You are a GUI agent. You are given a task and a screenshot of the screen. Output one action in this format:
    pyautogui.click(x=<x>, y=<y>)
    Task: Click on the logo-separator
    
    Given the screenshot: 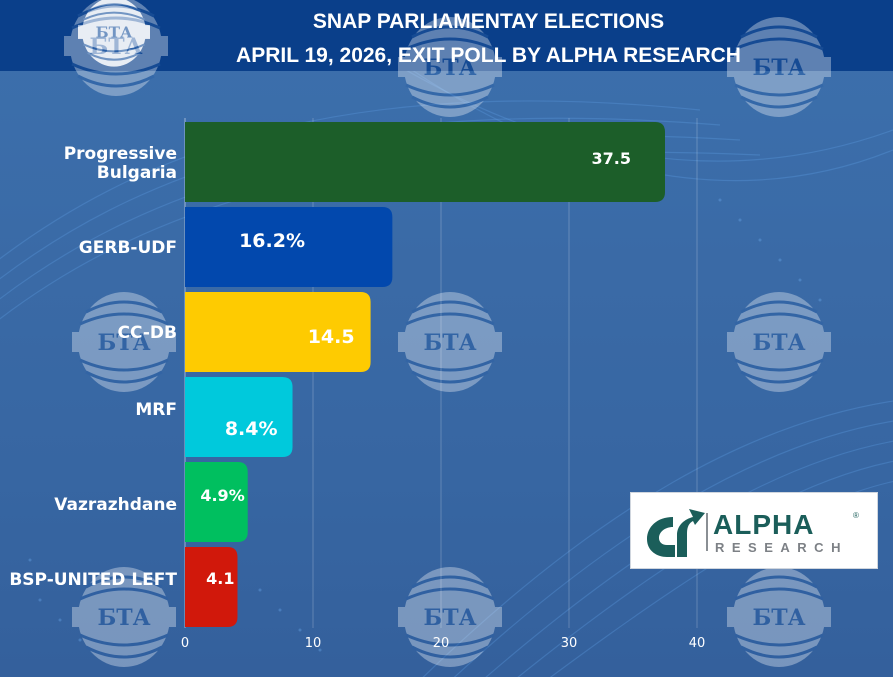 What is the action you would take?
    pyautogui.click(x=707, y=532)
    